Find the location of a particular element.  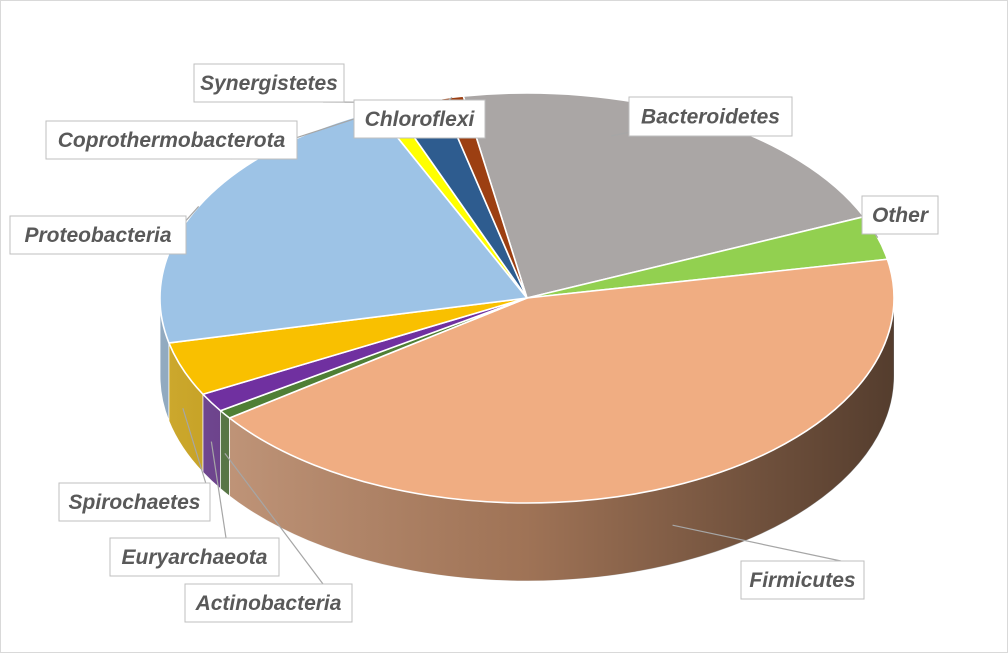

data-label-text: Spirochaetes is located at coordinates (135, 502).